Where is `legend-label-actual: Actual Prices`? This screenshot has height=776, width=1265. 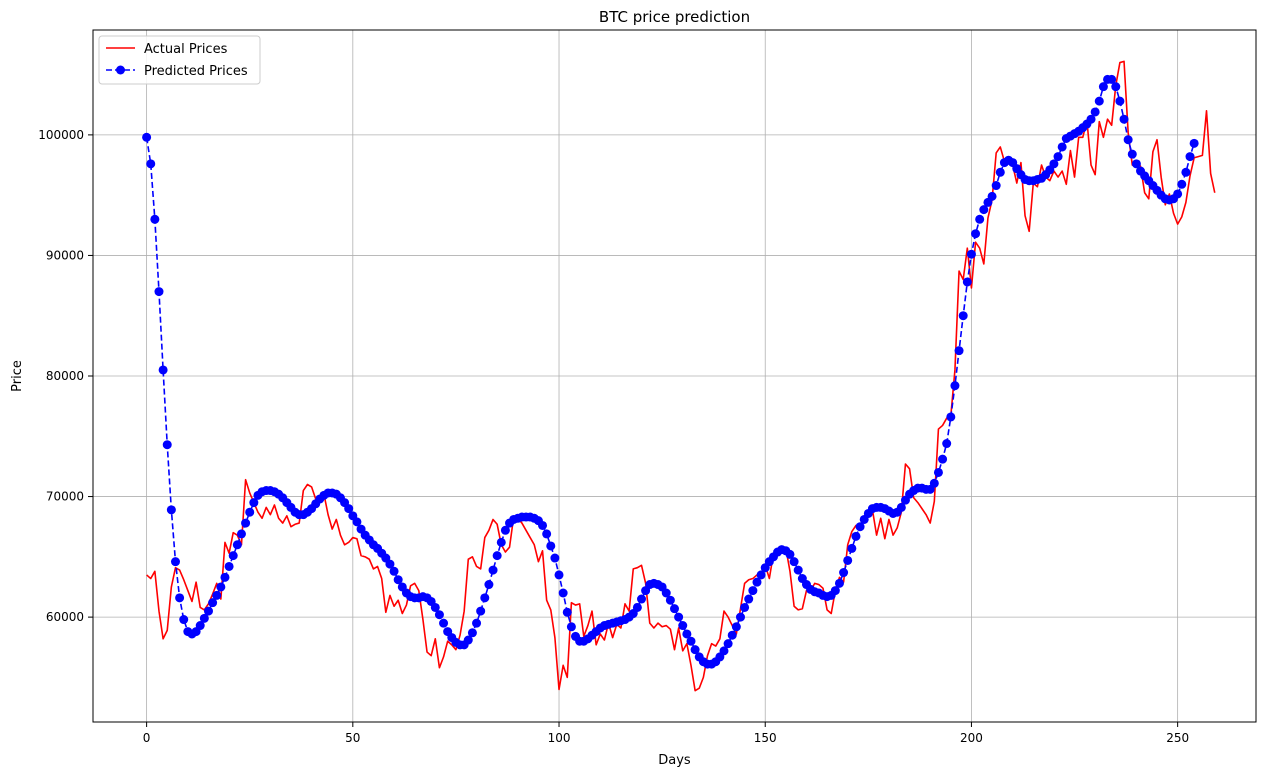
legend-label-actual: Actual Prices is located at coordinates (186, 49).